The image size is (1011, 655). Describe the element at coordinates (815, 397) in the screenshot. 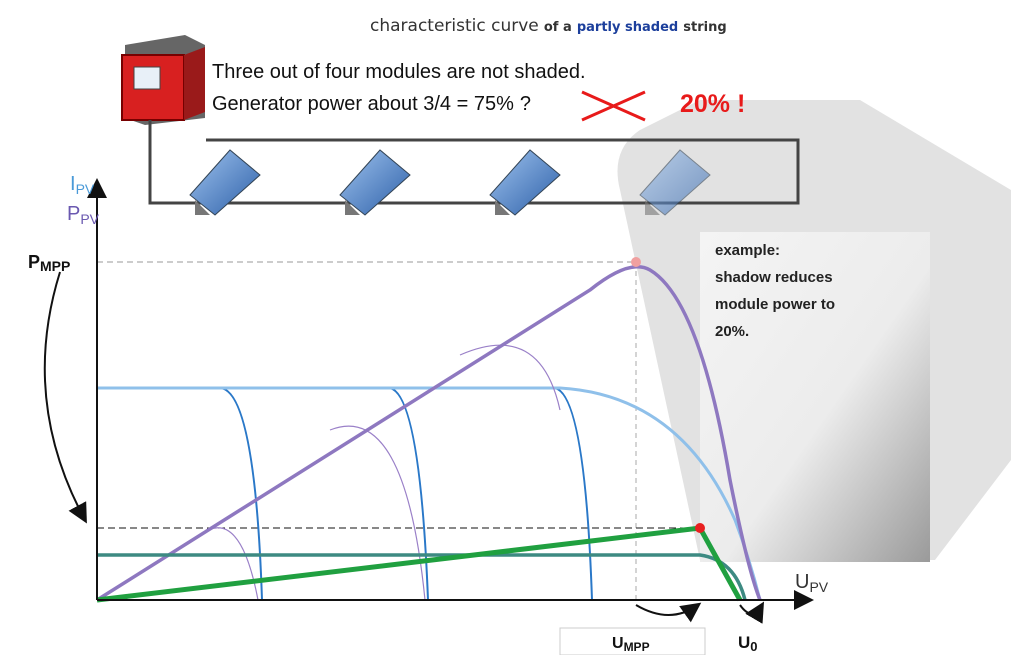

I see `example-box` at that location.